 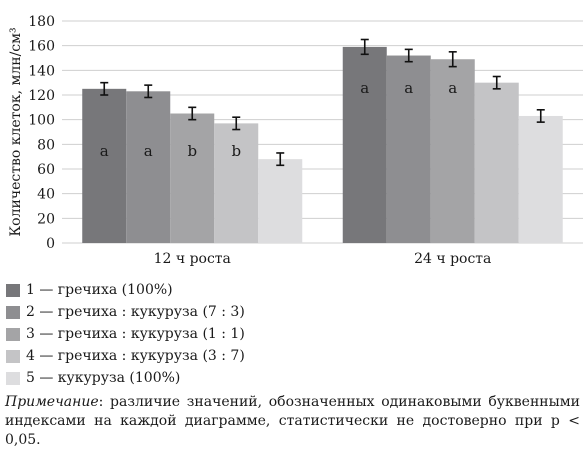 What do you see at coordinates (41, 96) in the screenshot?
I see `y-tick-label: 120` at bounding box center [41, 96].